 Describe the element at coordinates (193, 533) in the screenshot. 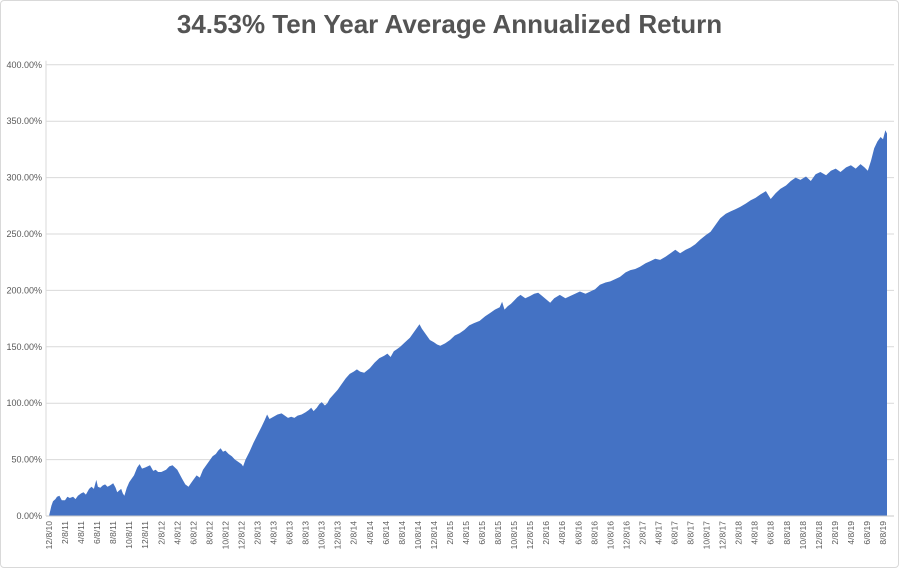

I see `x-tick-label: 6/8/12` at that location.